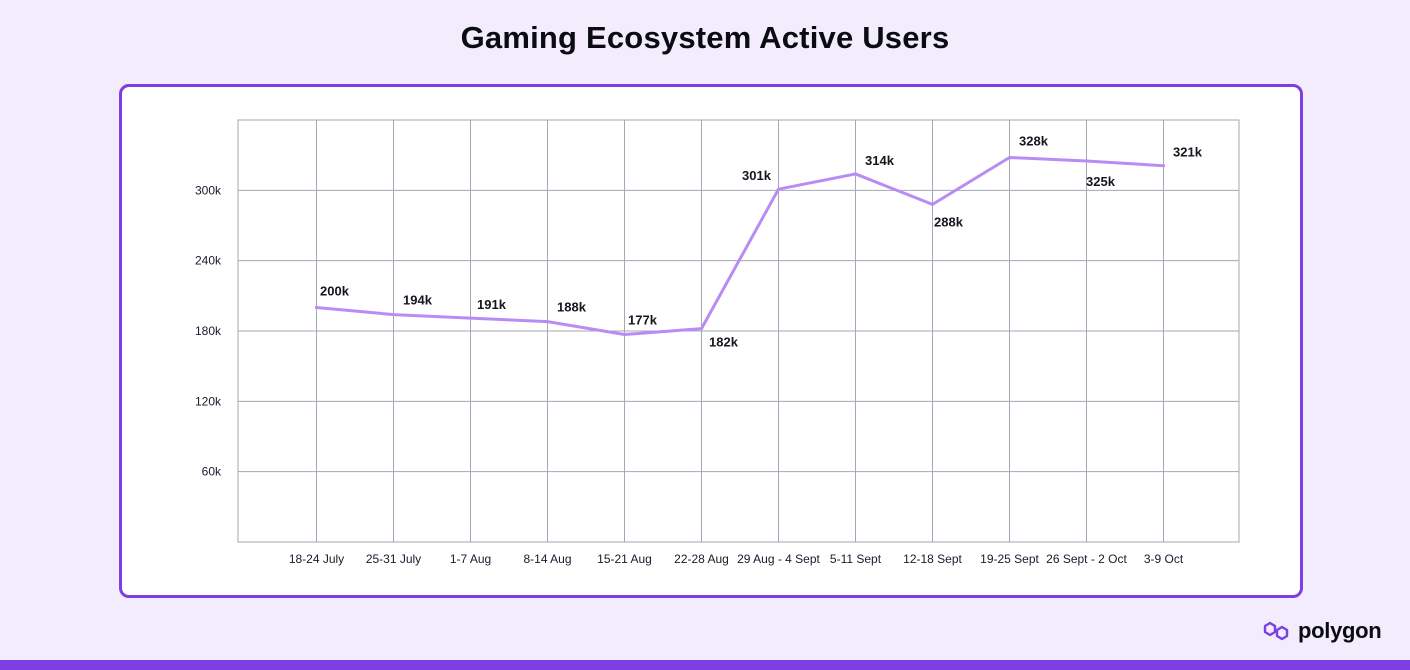 Image resolution: width=1410 pixels, height=670 pixels. I want to click on x-tick-label: 26 Sept - 2 Oct, so click(1086, 559).